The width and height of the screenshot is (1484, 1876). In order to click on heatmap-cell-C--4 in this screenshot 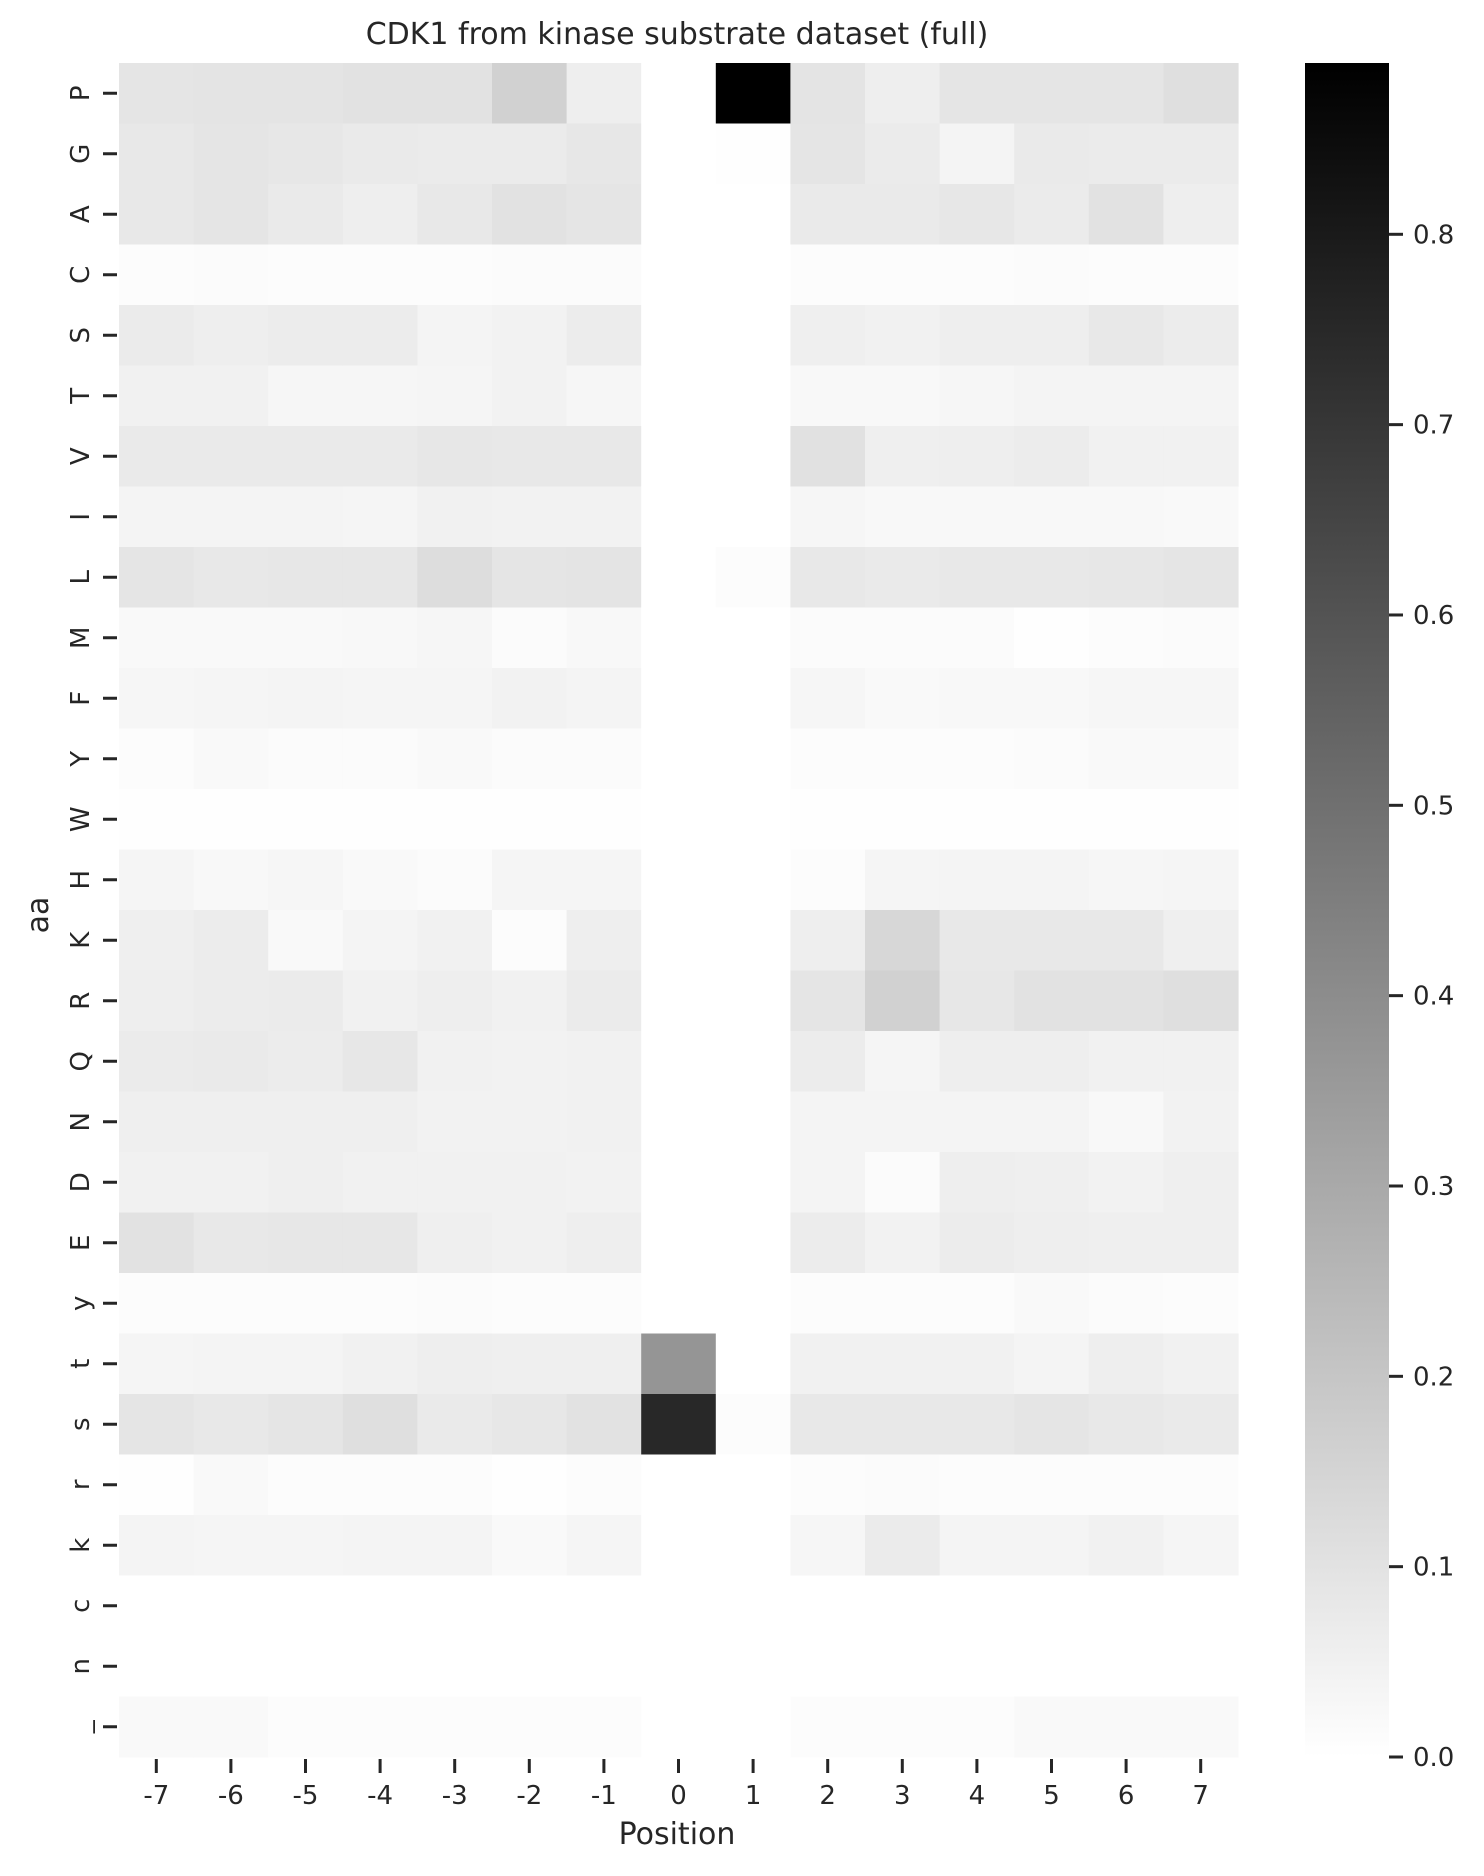, I will do `click(380, 275)`.